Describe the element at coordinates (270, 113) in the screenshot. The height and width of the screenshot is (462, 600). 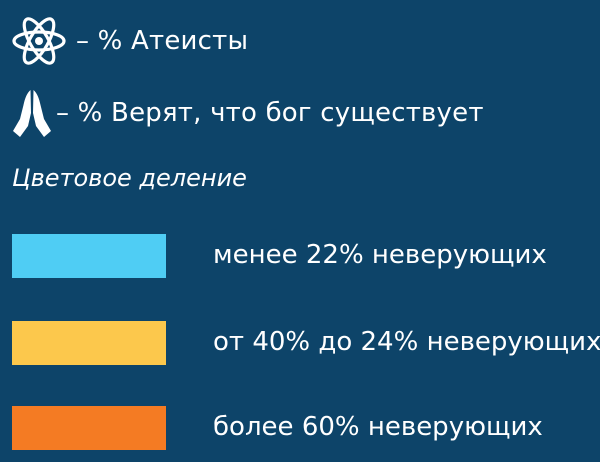
I see `legend-believers-label: – % Верят, что бог существует` at that location.